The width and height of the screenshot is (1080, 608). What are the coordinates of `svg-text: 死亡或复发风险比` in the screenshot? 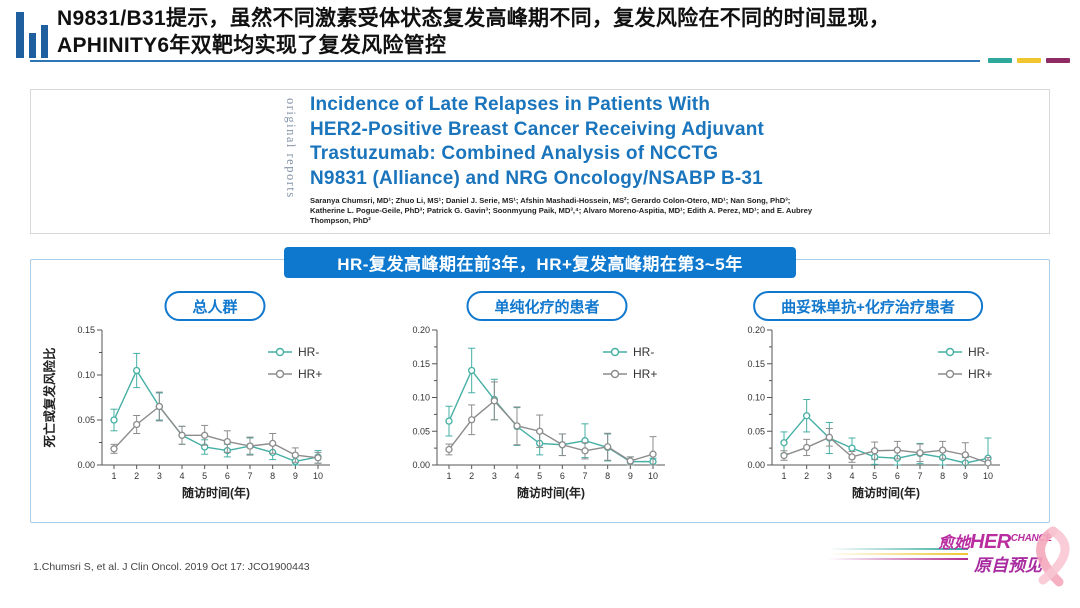 It's located at (49, 398).